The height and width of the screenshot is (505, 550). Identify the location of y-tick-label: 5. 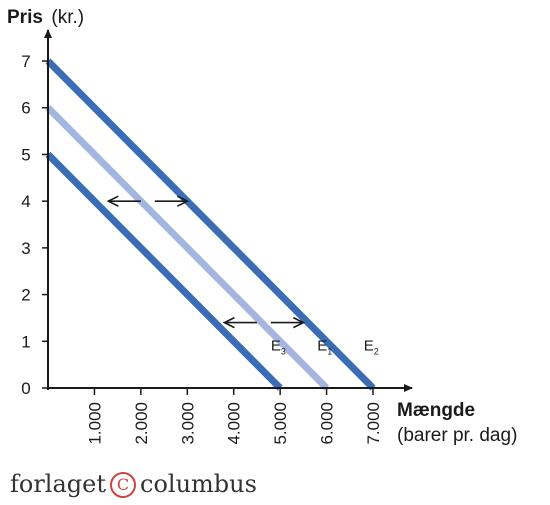
(25, 154).